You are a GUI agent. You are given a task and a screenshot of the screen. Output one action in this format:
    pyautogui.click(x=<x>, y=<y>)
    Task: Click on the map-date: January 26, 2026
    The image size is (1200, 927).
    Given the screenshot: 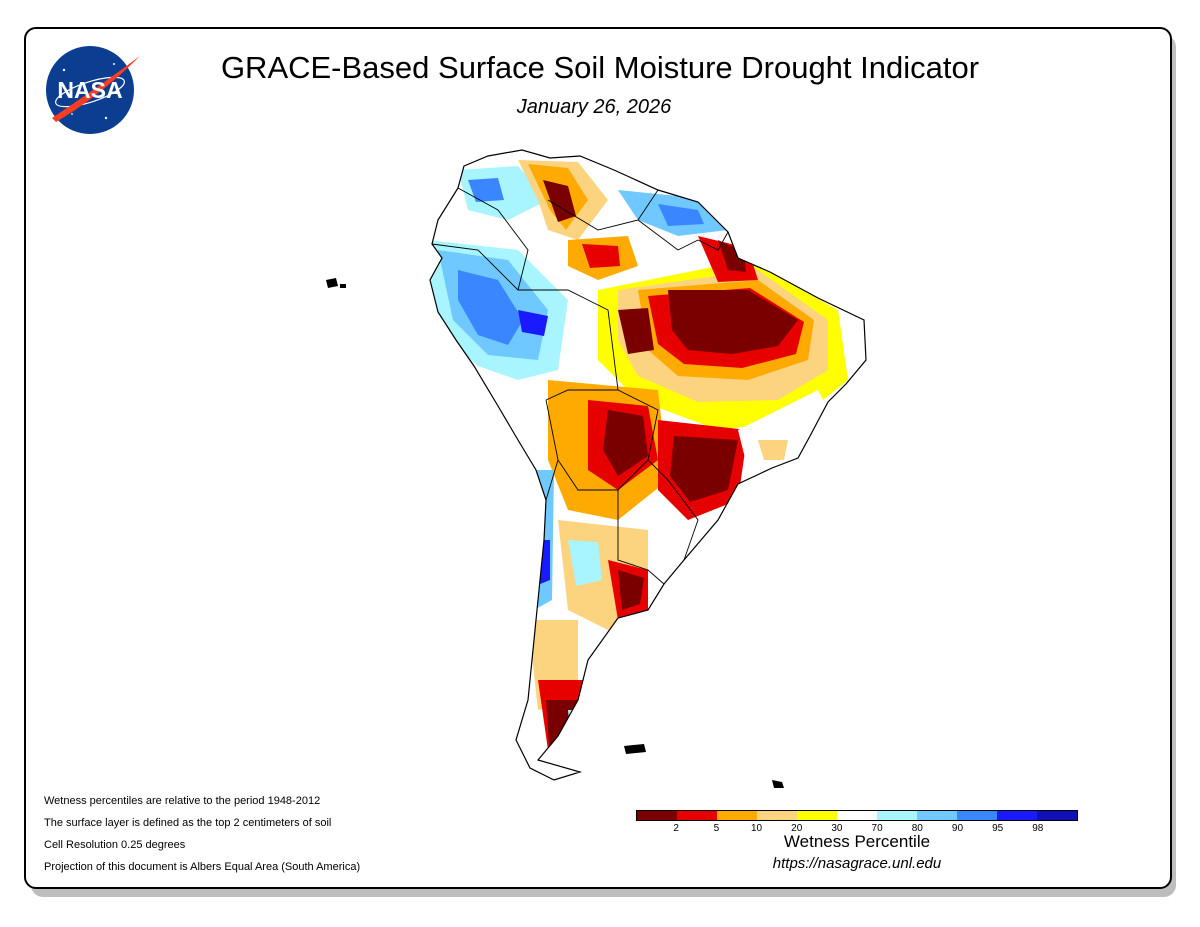 What is the action you would take?
    pyautogui.click(x=594, y=107)
    